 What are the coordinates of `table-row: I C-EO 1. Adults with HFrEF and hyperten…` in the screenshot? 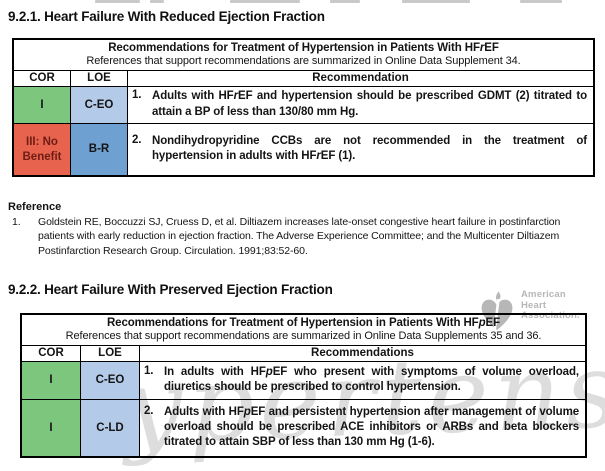 It's located at (303, 104).